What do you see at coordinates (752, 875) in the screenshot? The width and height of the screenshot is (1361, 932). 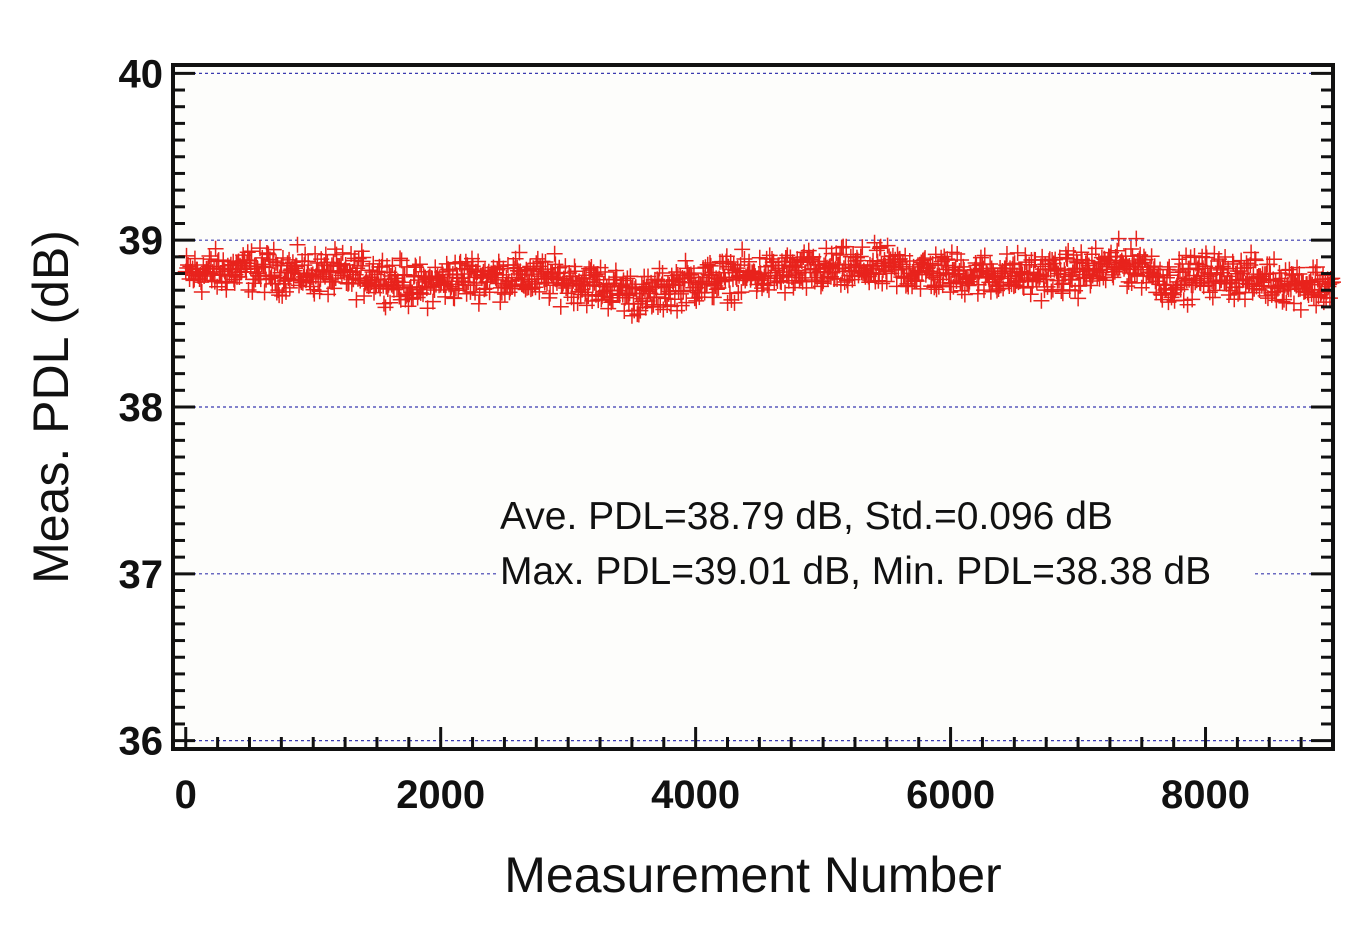 I see `x-axis-title: Measurement Number` at bounding box center [752, 875].